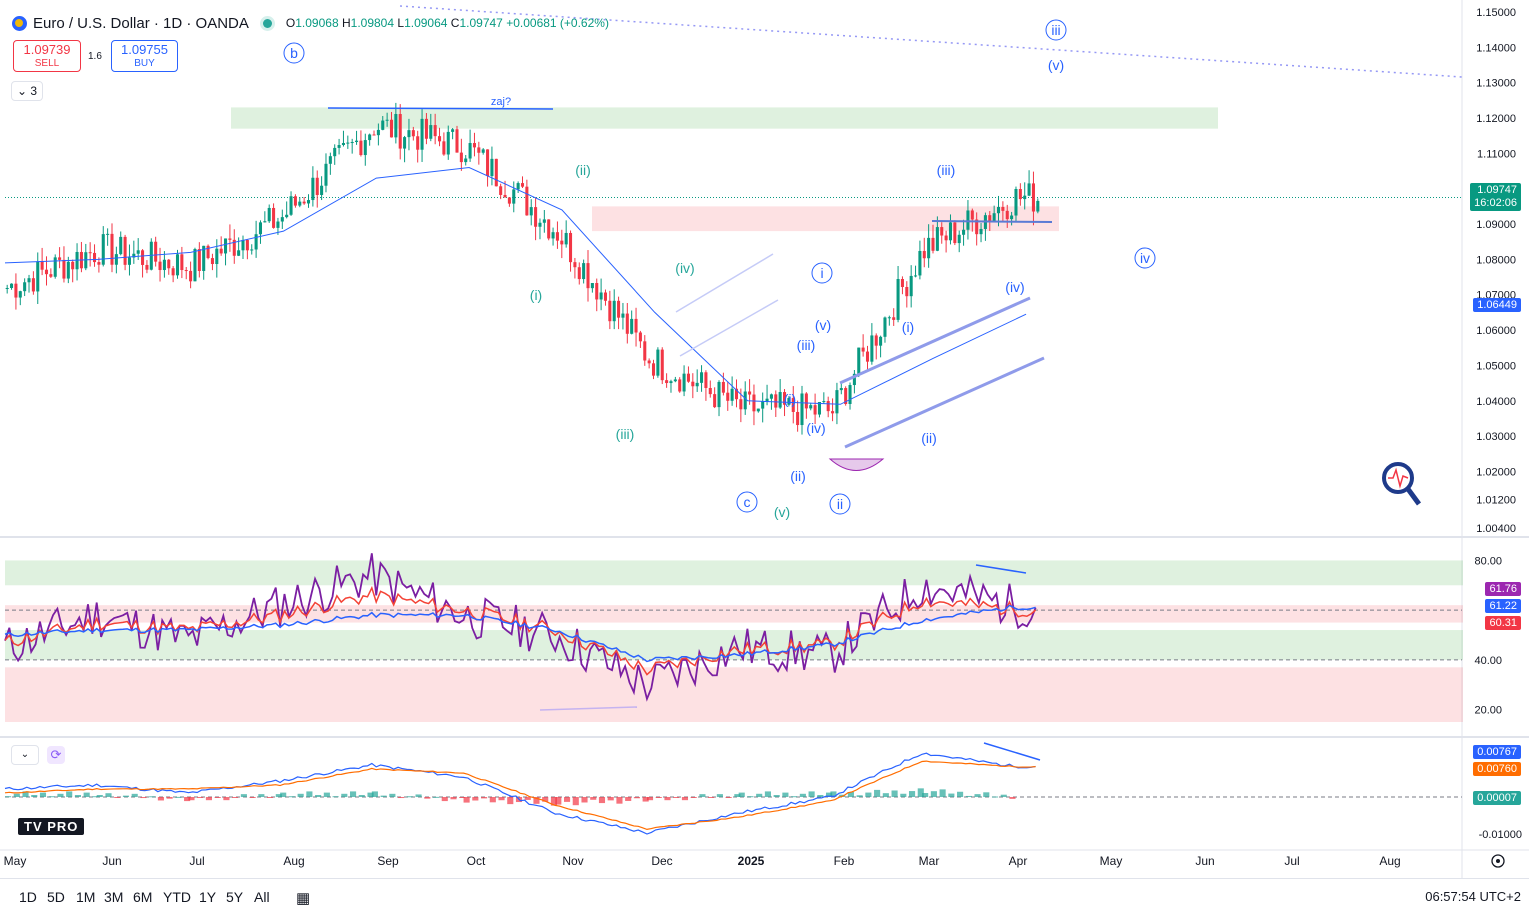  I want to click on buy-button: 1.09755 BUY, so click(144, 56).